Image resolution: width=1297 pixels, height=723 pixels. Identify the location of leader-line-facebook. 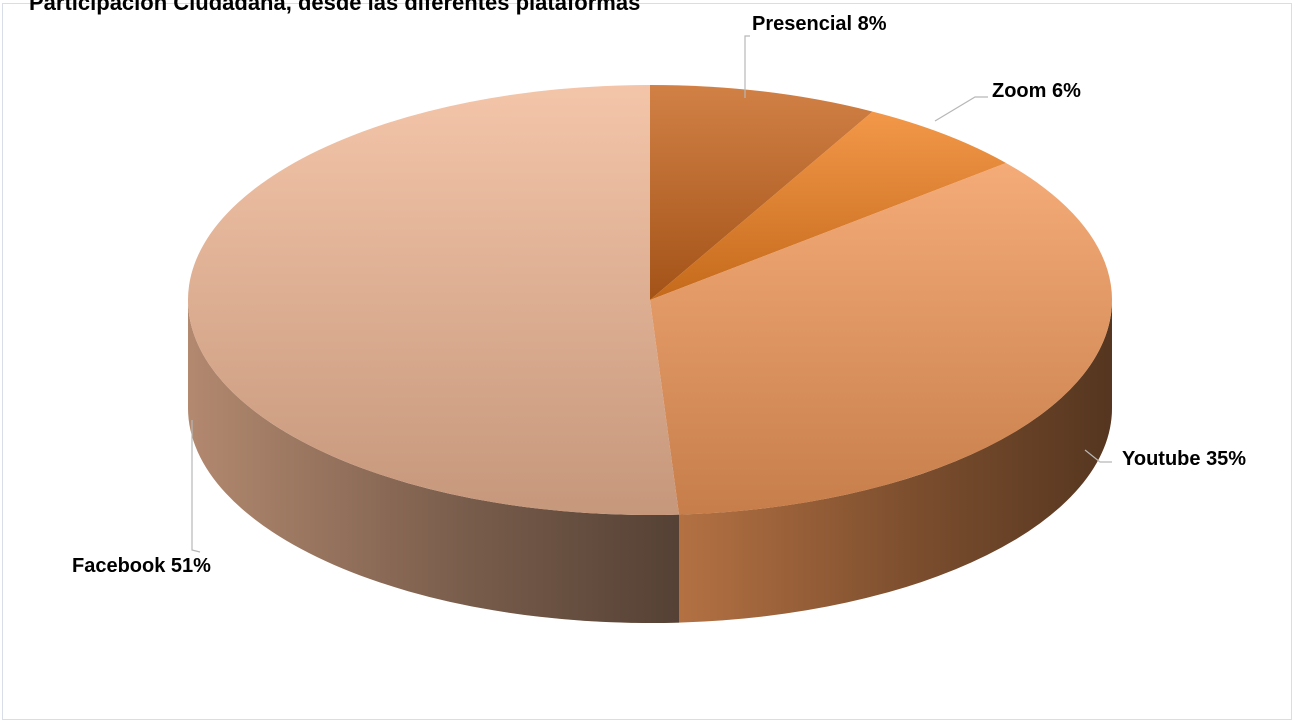
(196, 486).